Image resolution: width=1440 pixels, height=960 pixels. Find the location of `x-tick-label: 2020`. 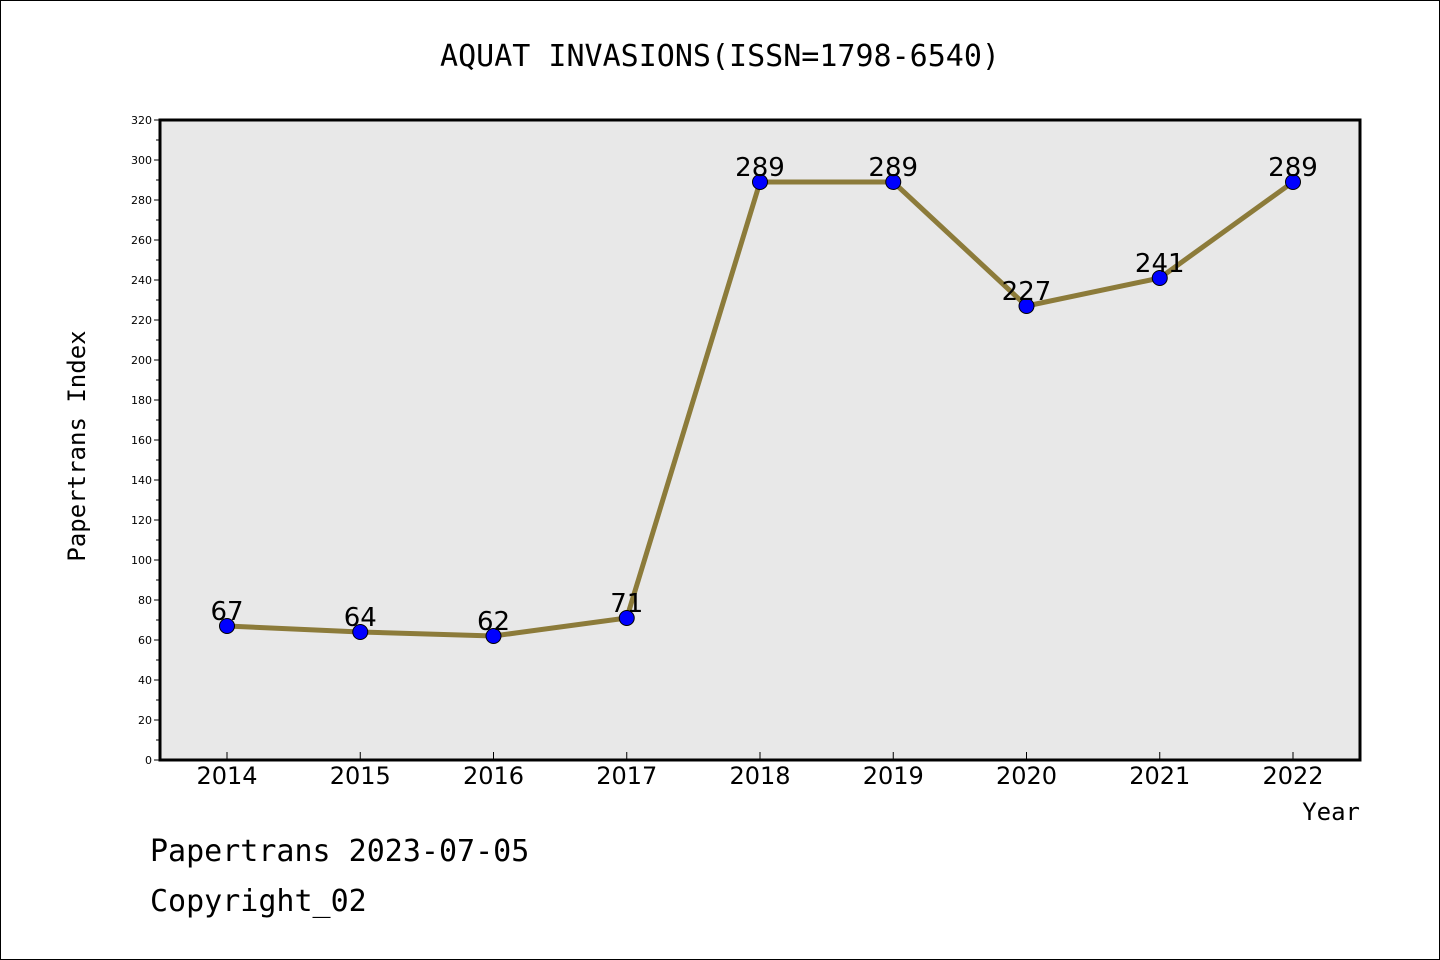

x-tick-label: 2020 is located at coordinates (1026, 776).